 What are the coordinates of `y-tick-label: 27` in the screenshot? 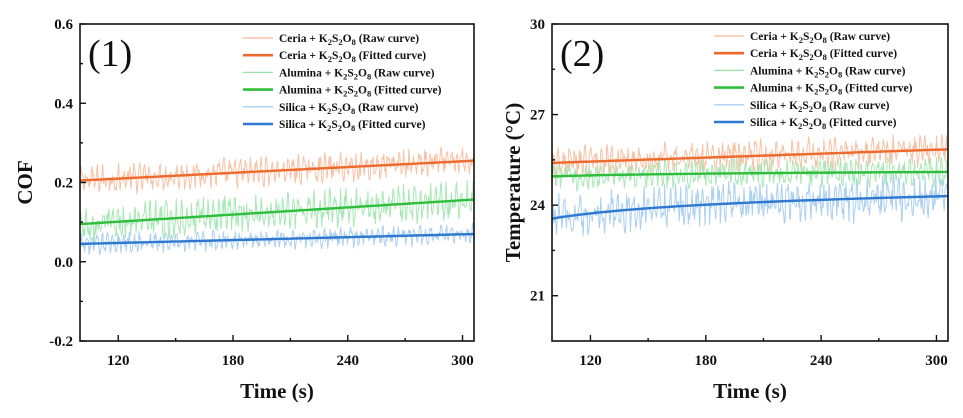 It's located at (538, 116).